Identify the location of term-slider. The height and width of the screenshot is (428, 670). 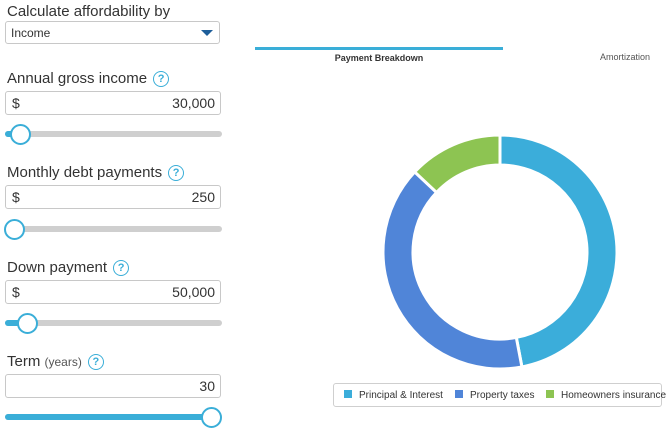
(114, 417).